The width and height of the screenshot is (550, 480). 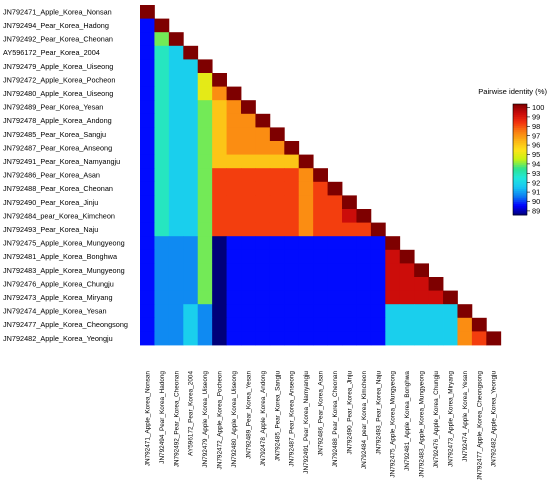 What do you see at coordinates (51, 52) in the screenshot?
I see `row-label: AY596172_Pear_Korea_2004` at bounding box center [51, 52].